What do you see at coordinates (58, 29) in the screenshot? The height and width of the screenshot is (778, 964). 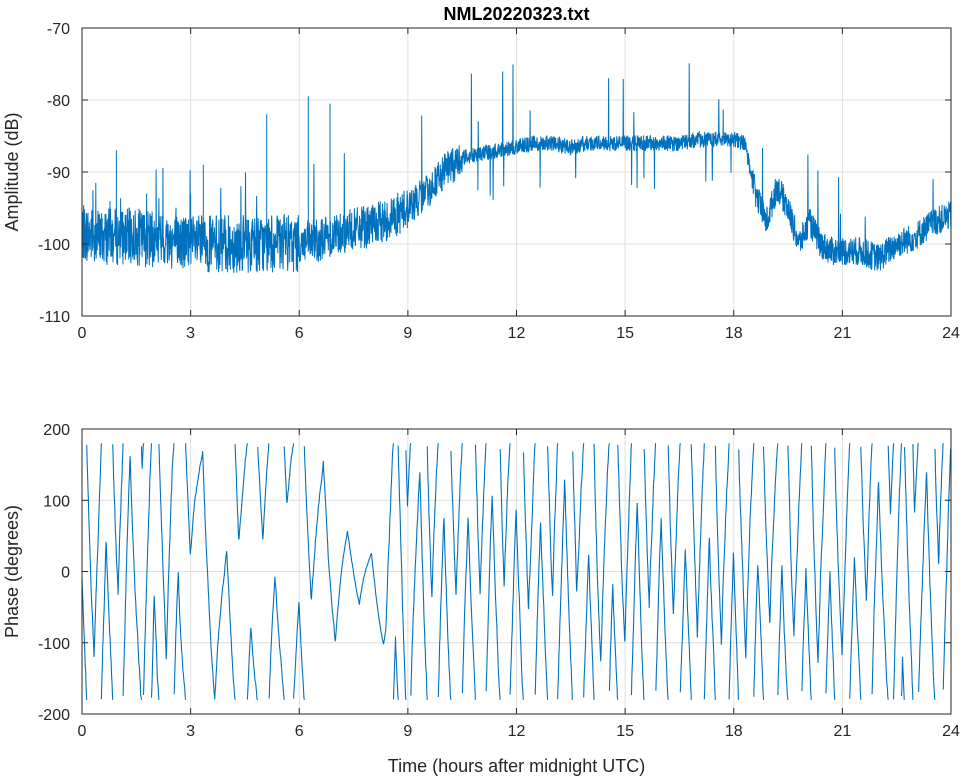 I see `y-tick-label: -70` at bounding box center [58, 29].